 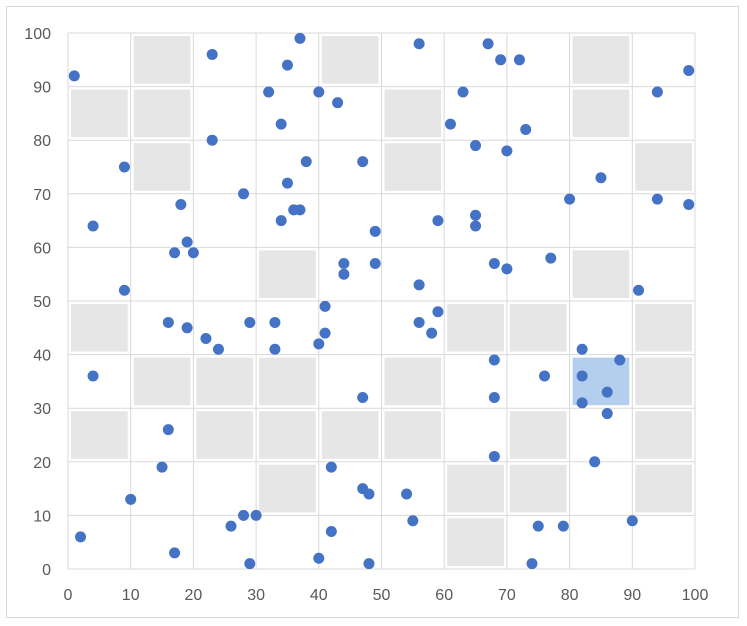 What do you see at coordinates (42, 195) in the screenshot?
I see `y-tick-label: 70` at bounding box center [42, 195].